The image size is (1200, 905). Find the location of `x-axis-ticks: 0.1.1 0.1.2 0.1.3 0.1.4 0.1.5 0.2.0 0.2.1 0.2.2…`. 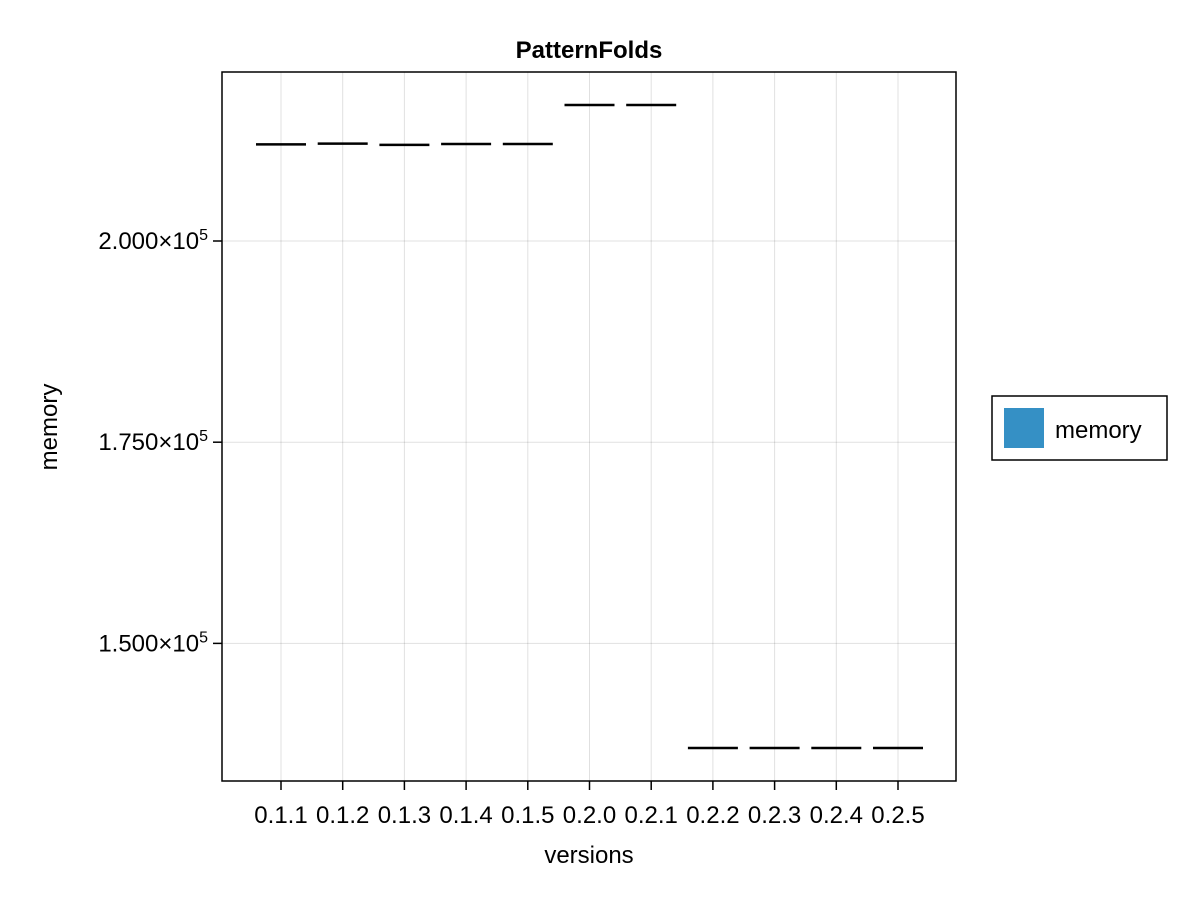

x-axis-ticks: 0.1.1 0.1.2 0.1.3 0.1.4 0.1.5 0.2.0 0.2.1 0.2.2… is located at coordinates (589, 805).